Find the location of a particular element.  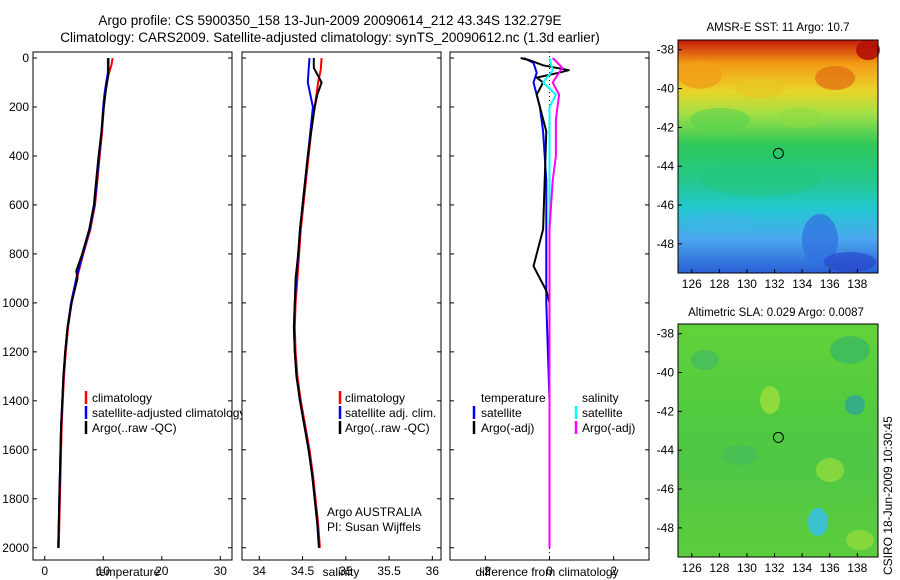

sla-heatmap-texture is located at coordinates (782, 443).